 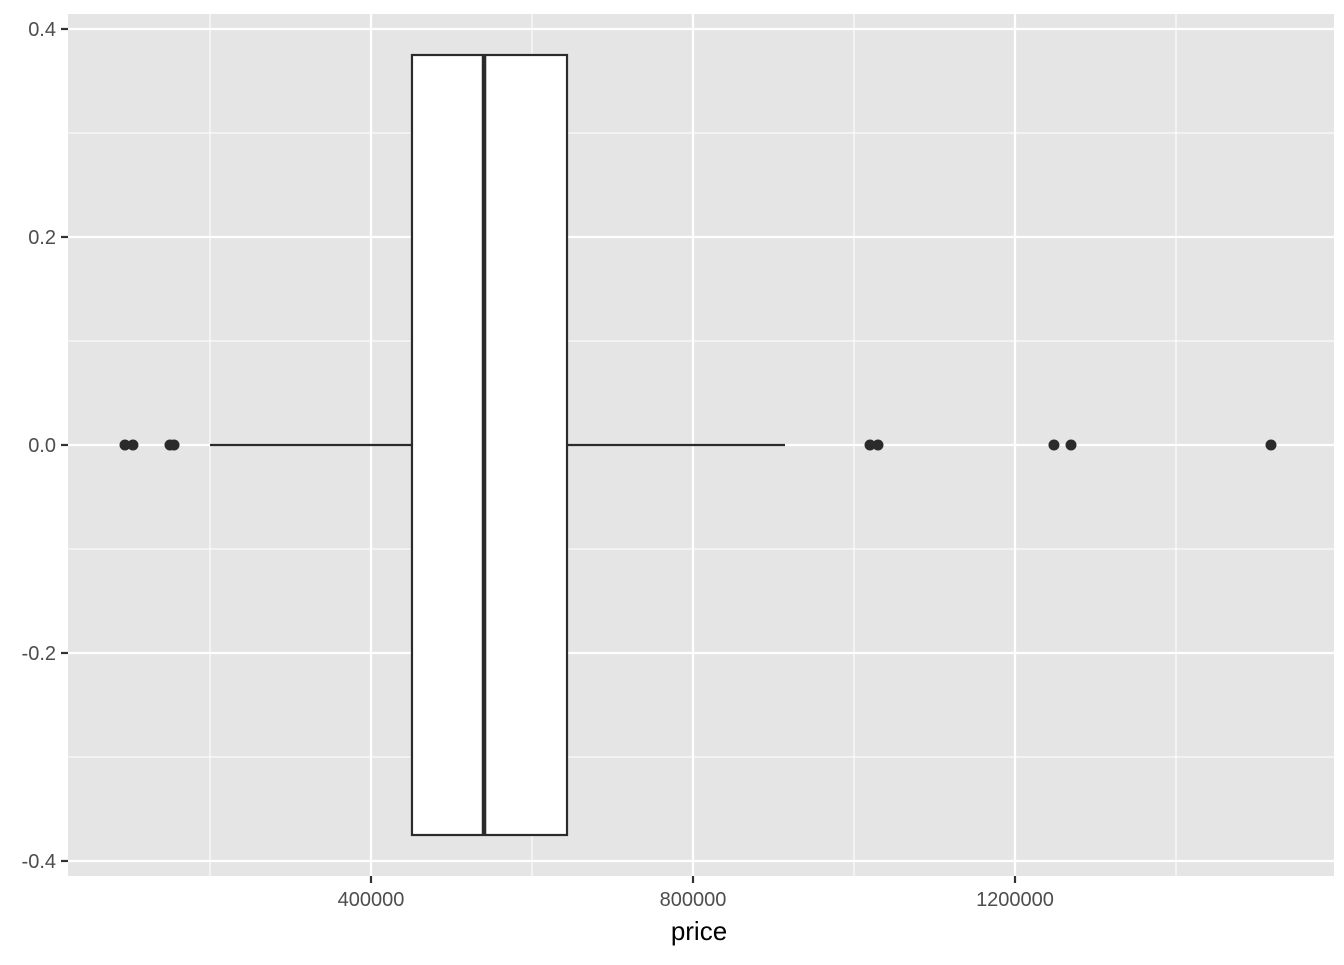 I want to click on x-tick-label: 800000, so click(x=693, y=900).